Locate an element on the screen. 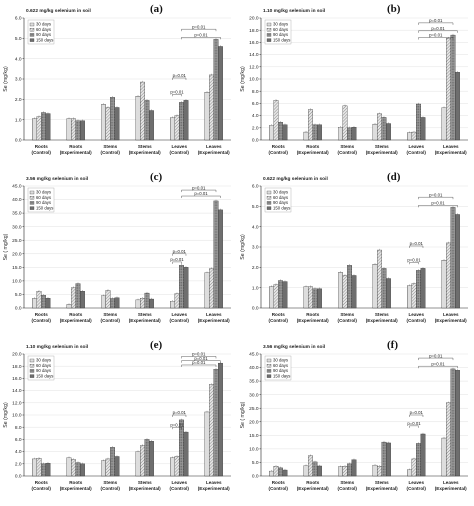 The width and height of the screenshot is (474, 506). y-tick-label: 35.0 is located at coordinates (17, 214).